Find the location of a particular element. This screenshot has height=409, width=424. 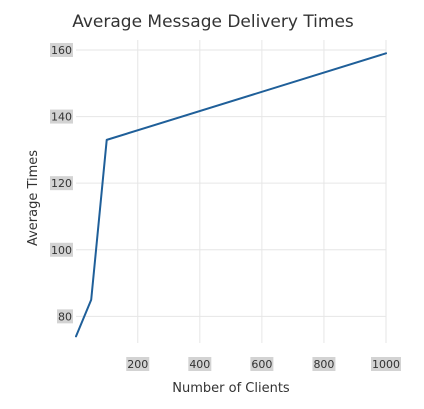

x-tick-label: 1000 is located at coordinates (386, 364).